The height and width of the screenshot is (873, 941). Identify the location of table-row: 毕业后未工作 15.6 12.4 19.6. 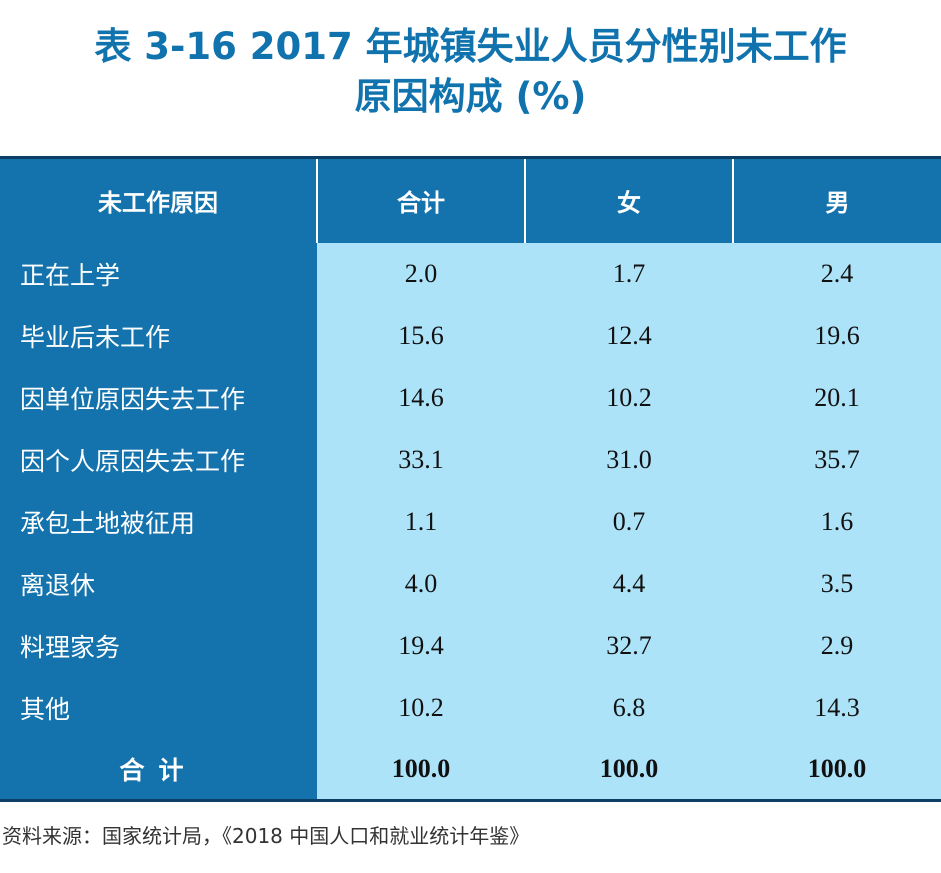
(470, 335).